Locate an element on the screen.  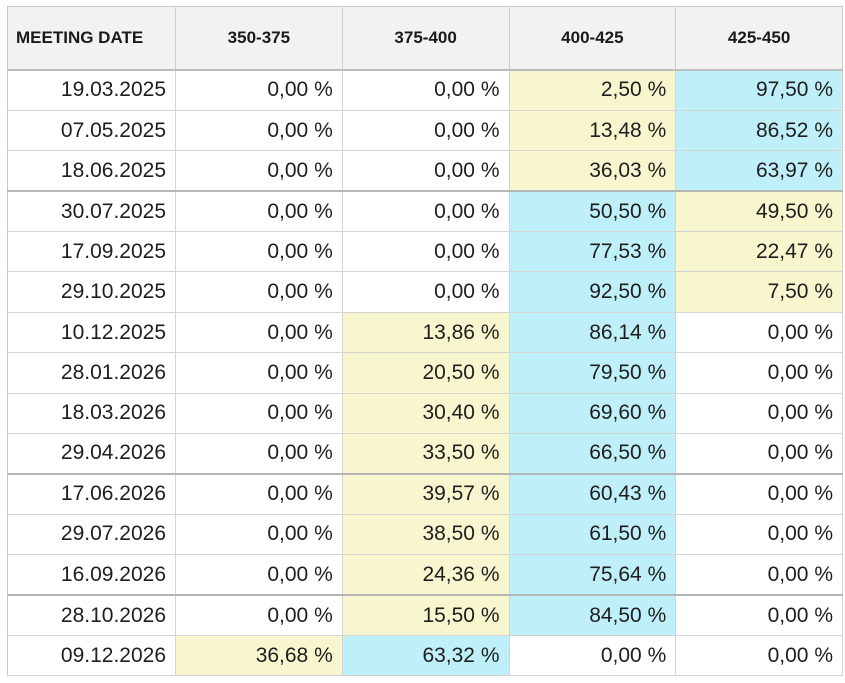
meeting-date-cell: 18.03.2026 is located at coordinates (91, 414).